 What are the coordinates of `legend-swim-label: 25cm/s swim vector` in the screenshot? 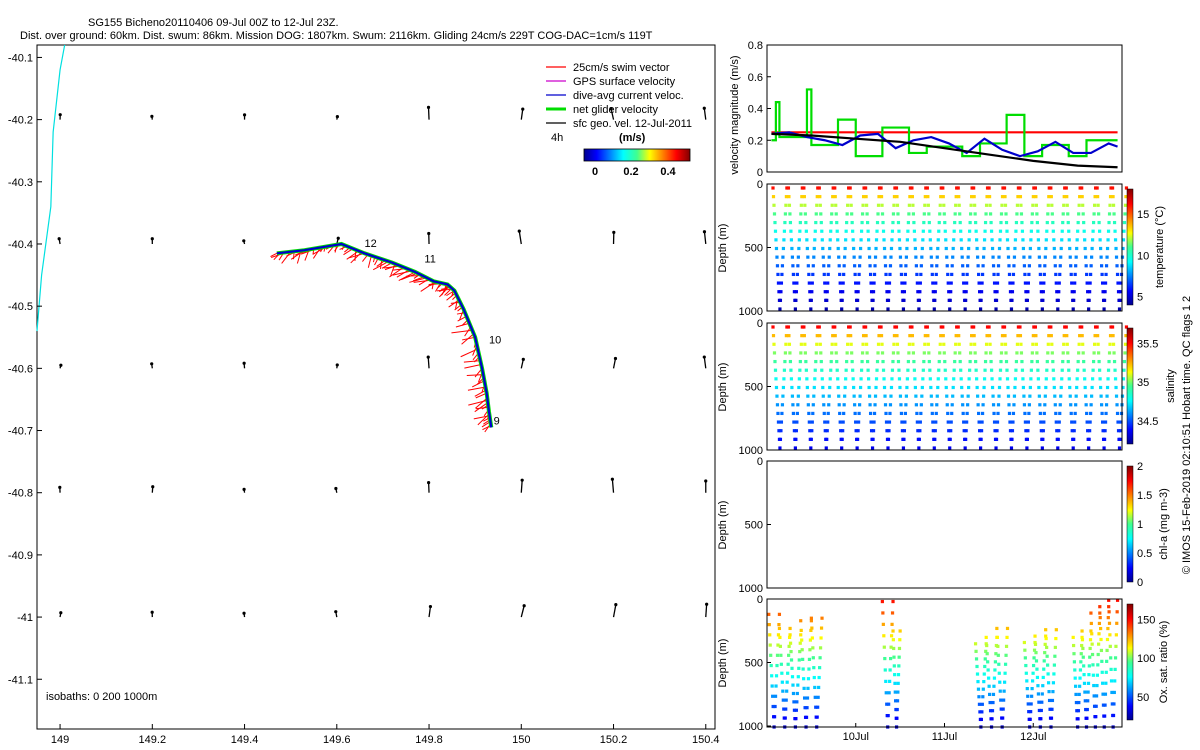 It's located at (621, 68).